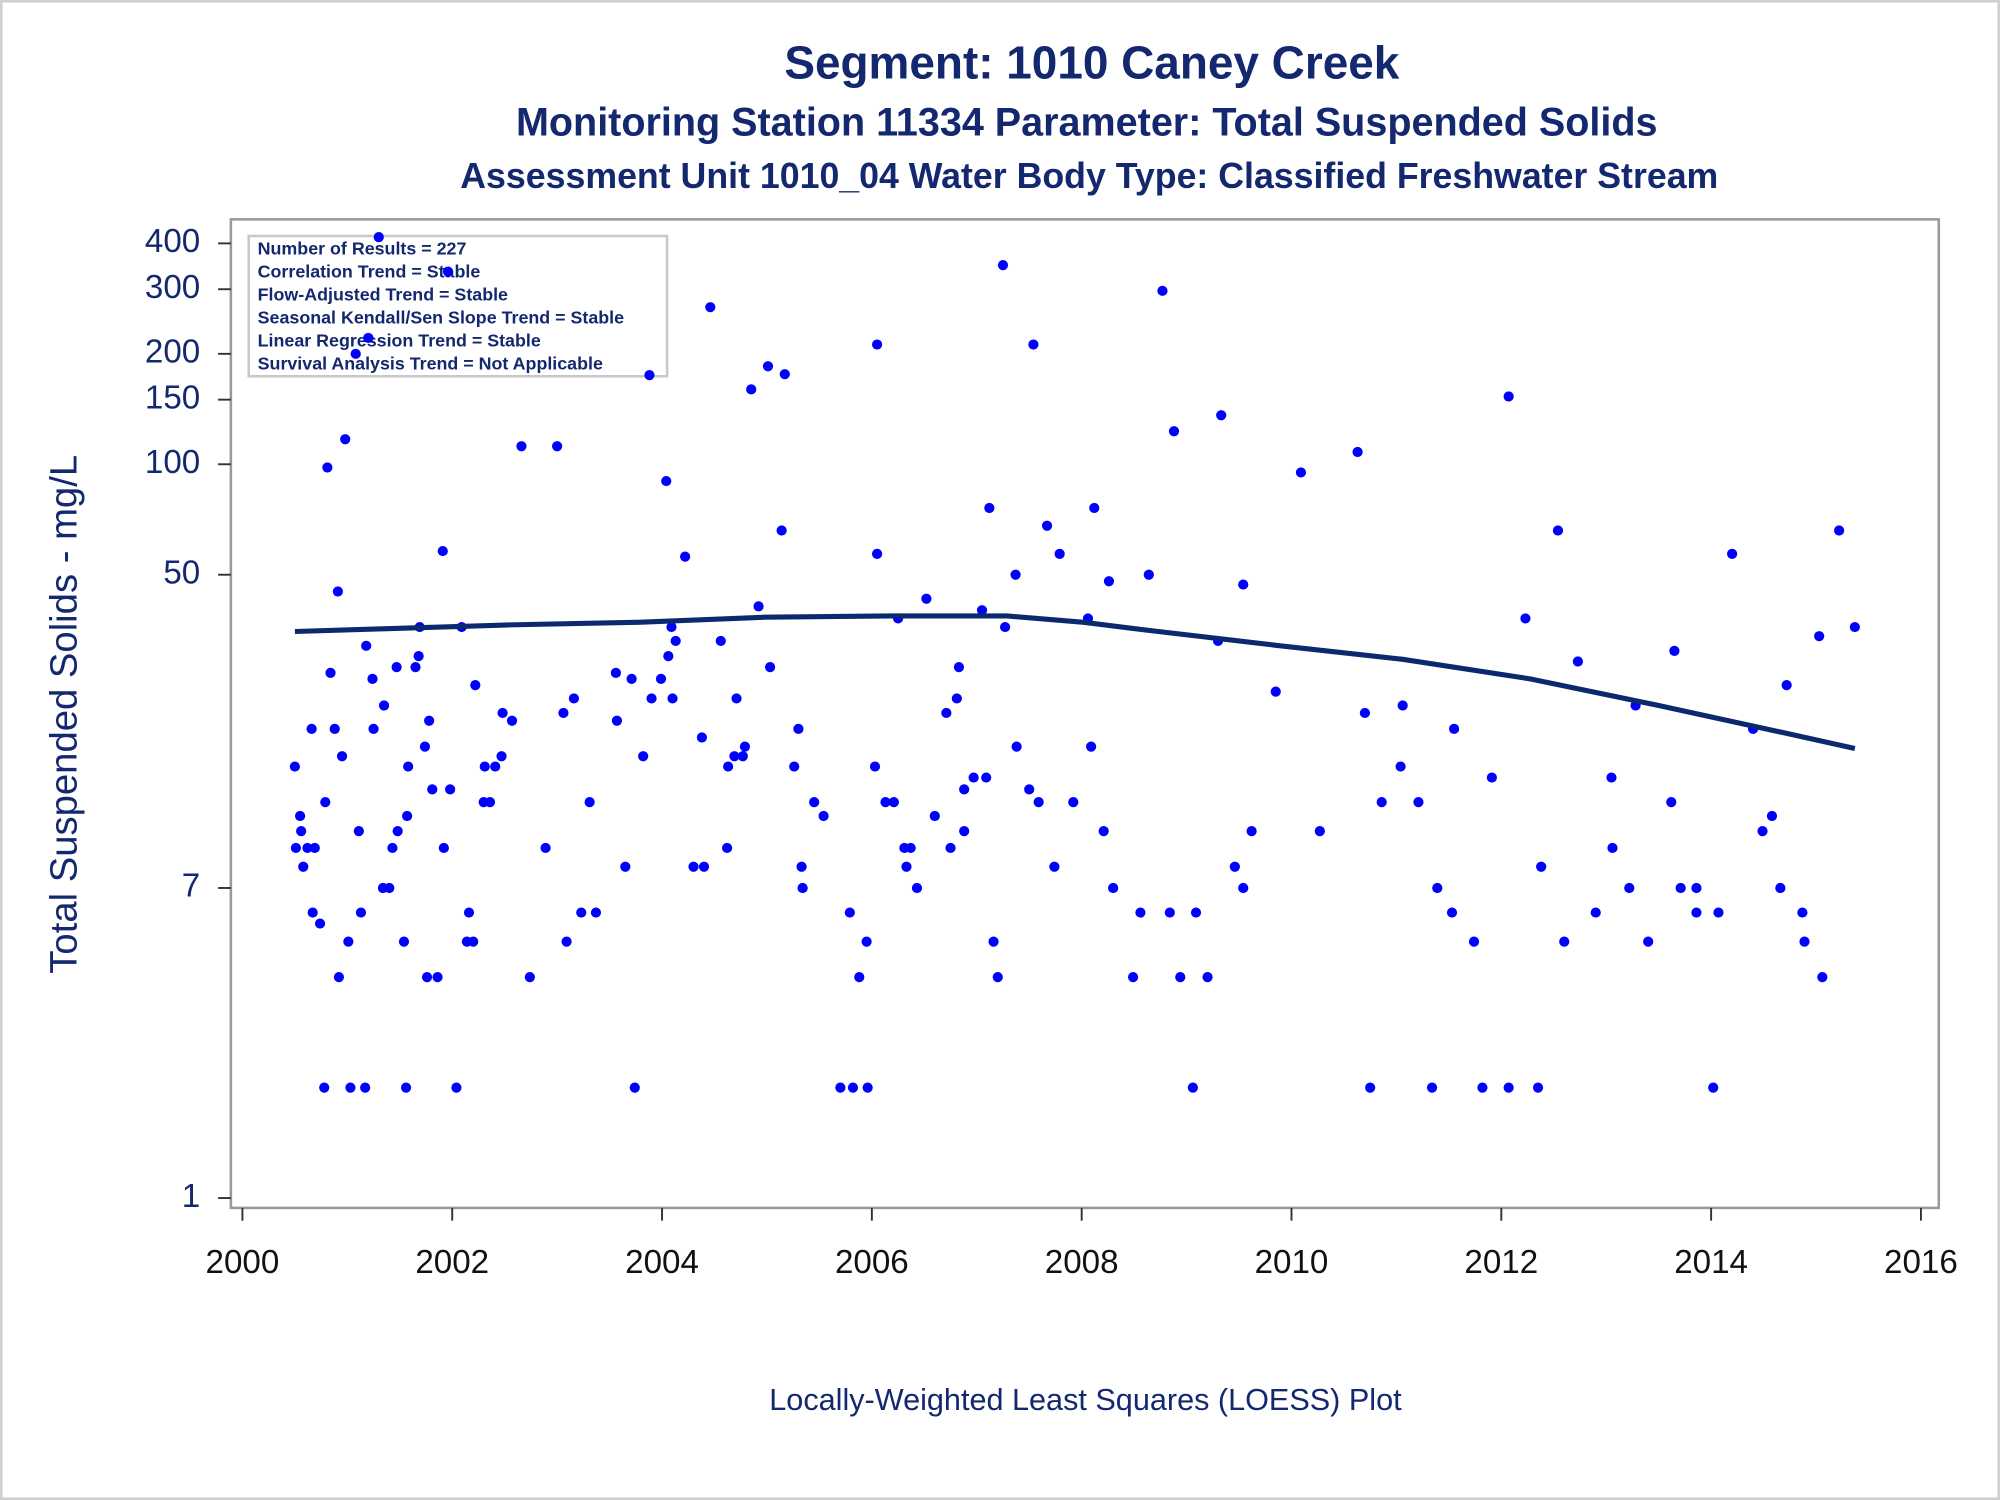 The height and width of the screenshot is (1500, 2000). What do you see at coordinates (1921, 1262) in the screenshot?
I see `x-tick-label: 2016` at bounding box center [1921, 1262].